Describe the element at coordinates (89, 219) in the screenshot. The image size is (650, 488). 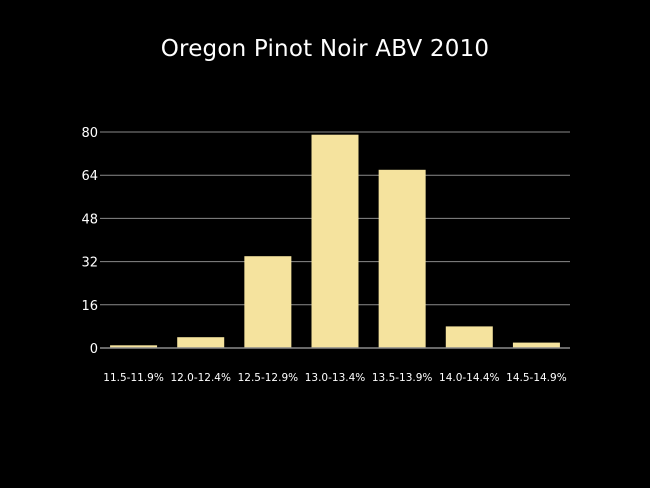
I see `y-tick-label: 48` at that location.